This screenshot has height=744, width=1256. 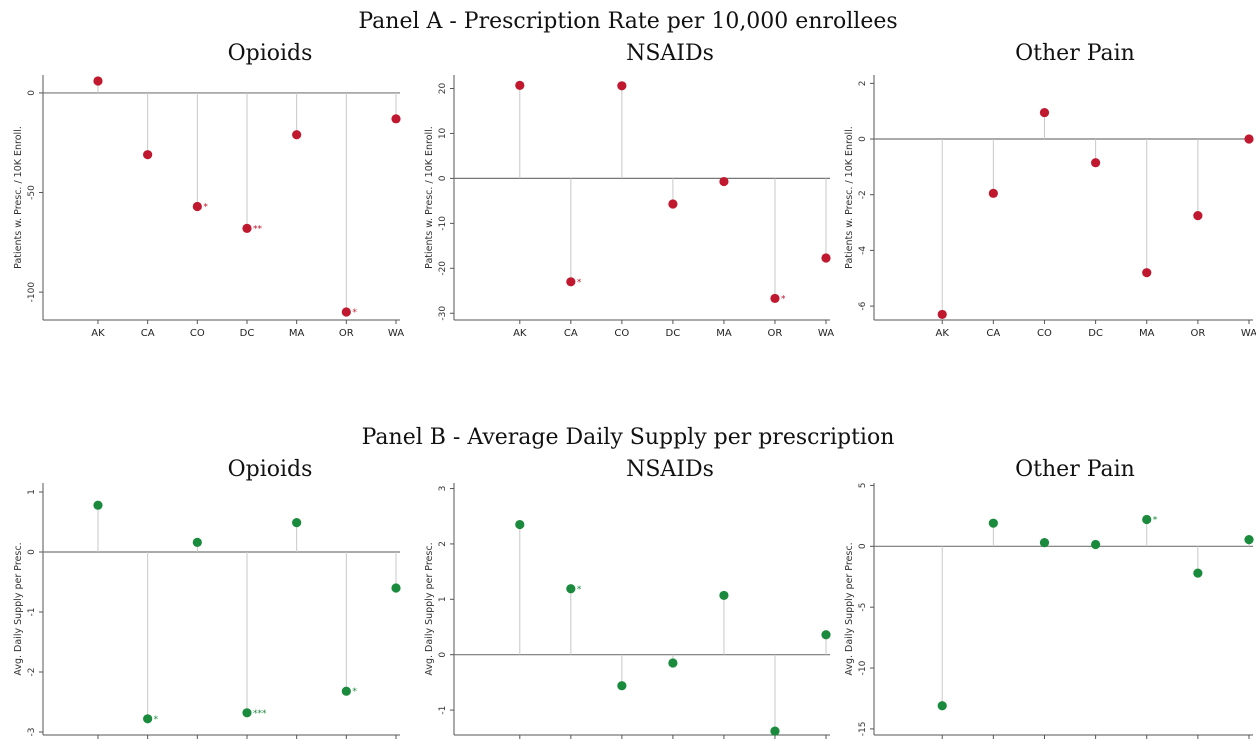 What do you see at coordinates (443, 313) in the screenshot?
I see `y-tick-label: -30` at bounding box center [443, 313].